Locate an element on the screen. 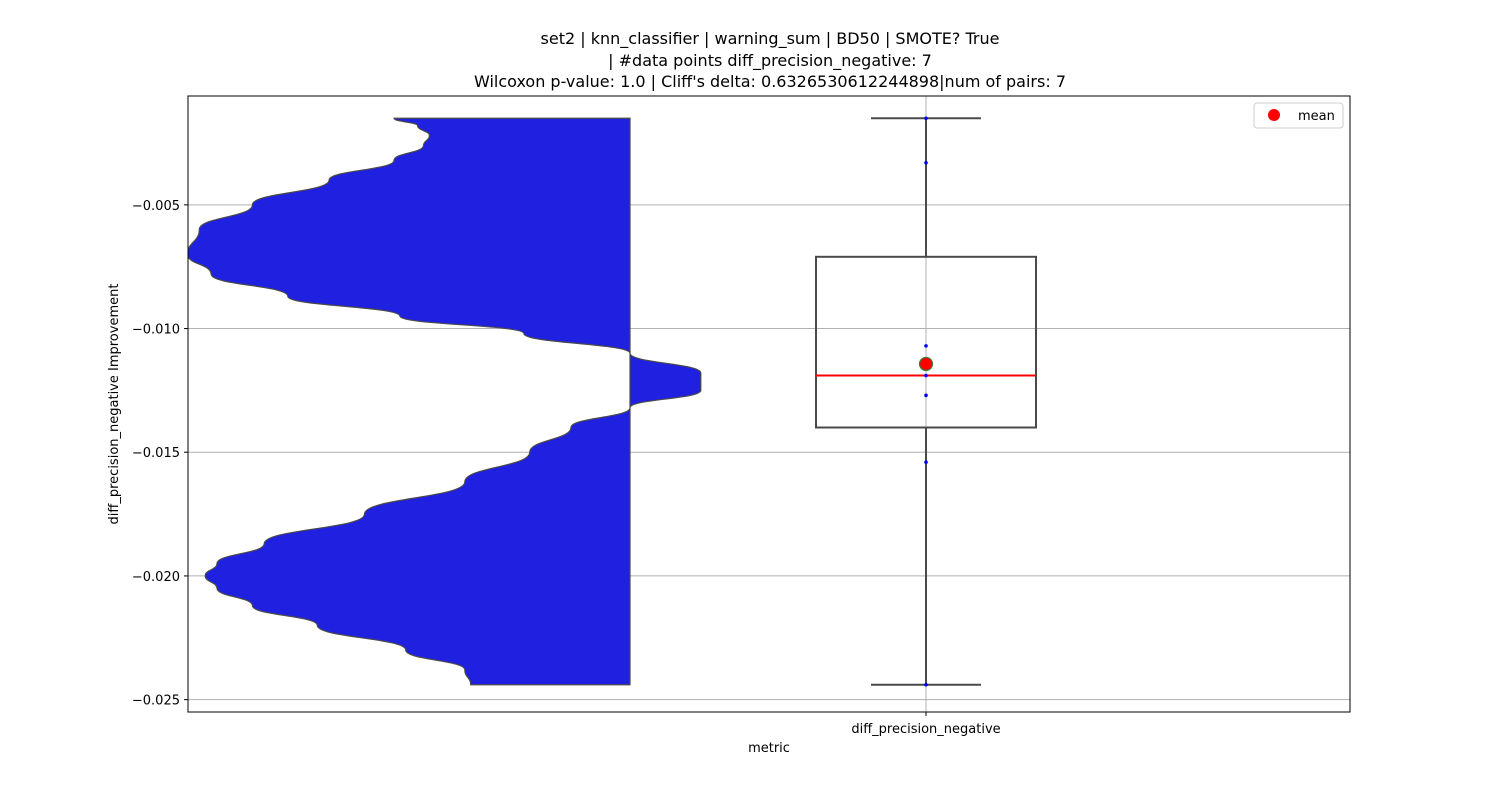  y-tick-label: −0.020 is located at coordinates (156, 577).